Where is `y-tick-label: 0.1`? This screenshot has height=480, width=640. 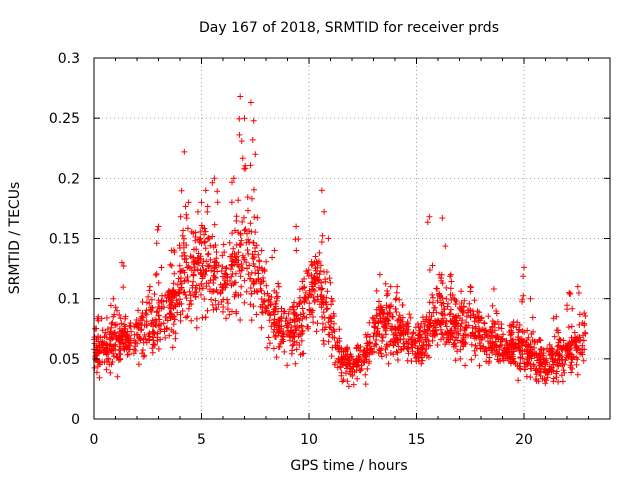 y-tick-label: 0.1 is located at coordinates (69, 300).